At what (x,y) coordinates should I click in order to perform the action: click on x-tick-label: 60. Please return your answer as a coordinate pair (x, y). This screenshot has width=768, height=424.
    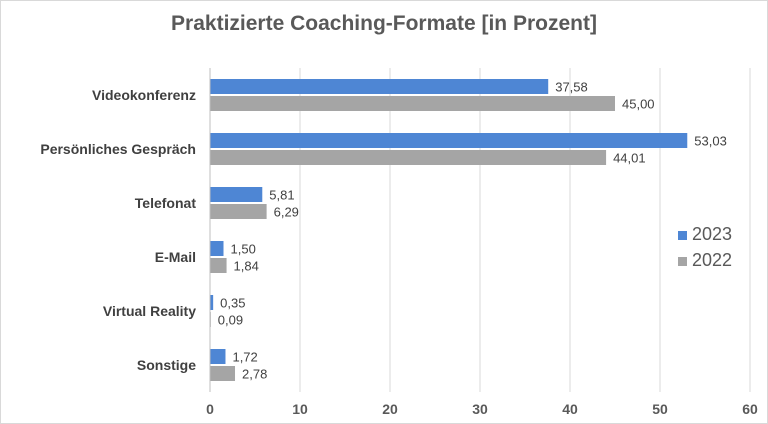
    Looking at the image, I should click on (750, 409).